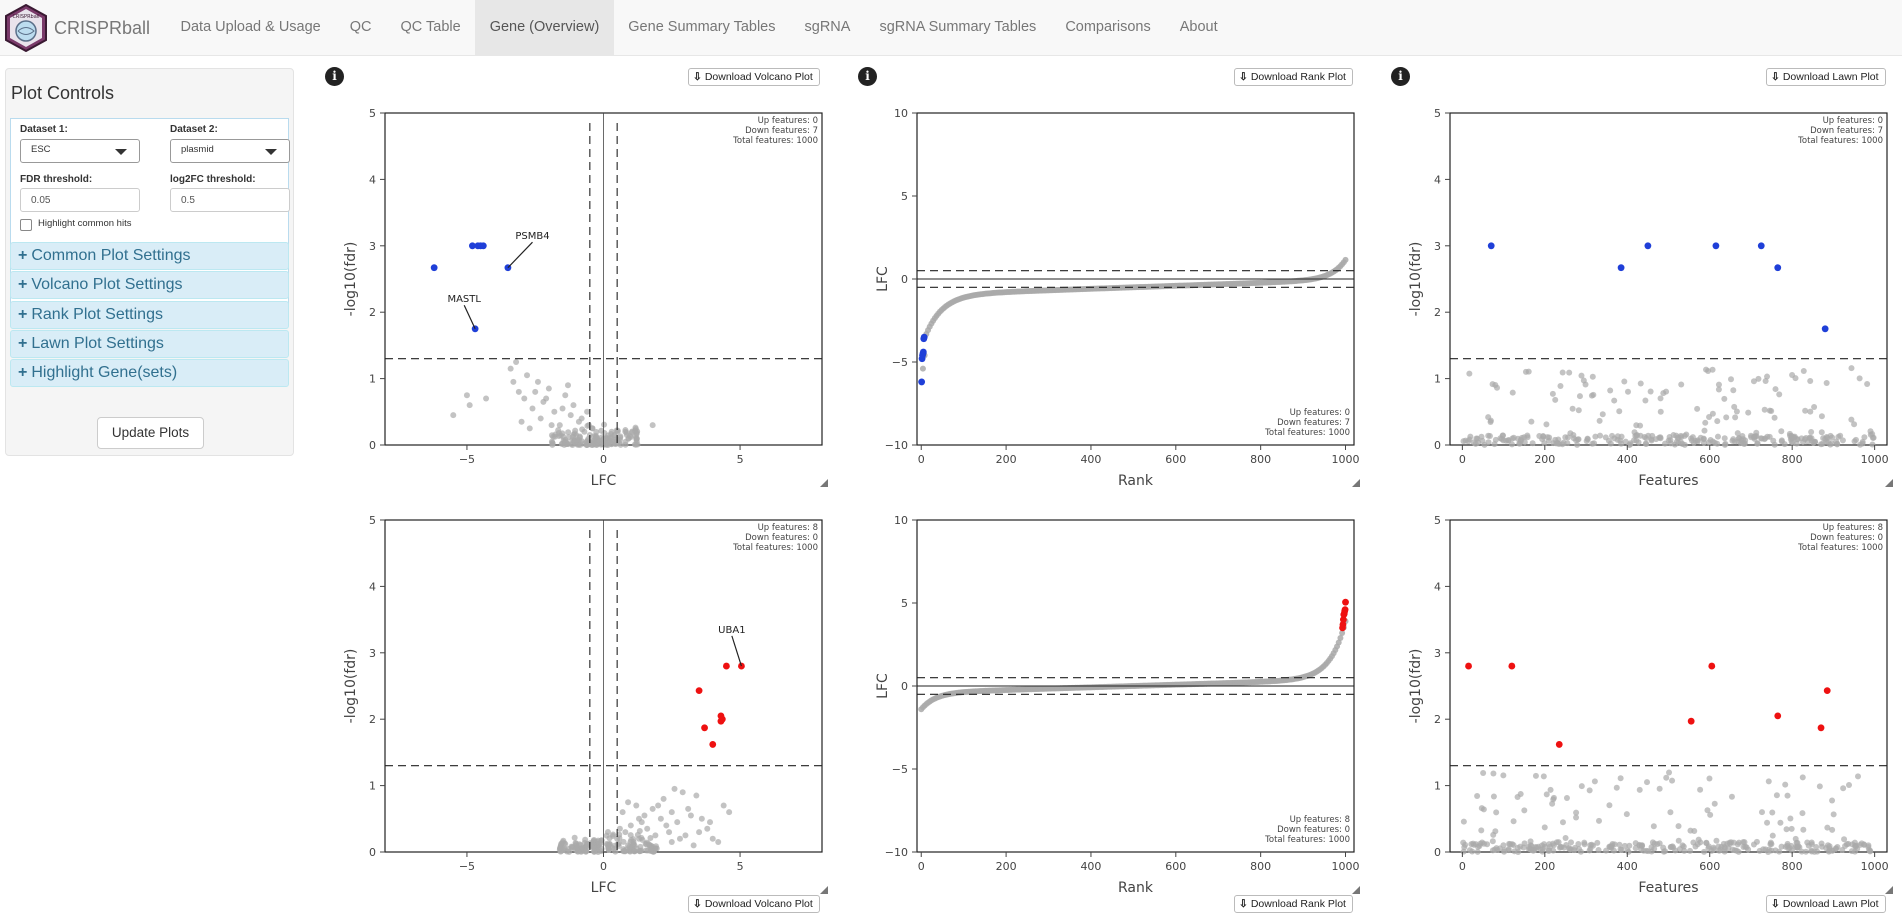  I want to click on download-rank-label: Download Rank Plot, so click(1298, 904).